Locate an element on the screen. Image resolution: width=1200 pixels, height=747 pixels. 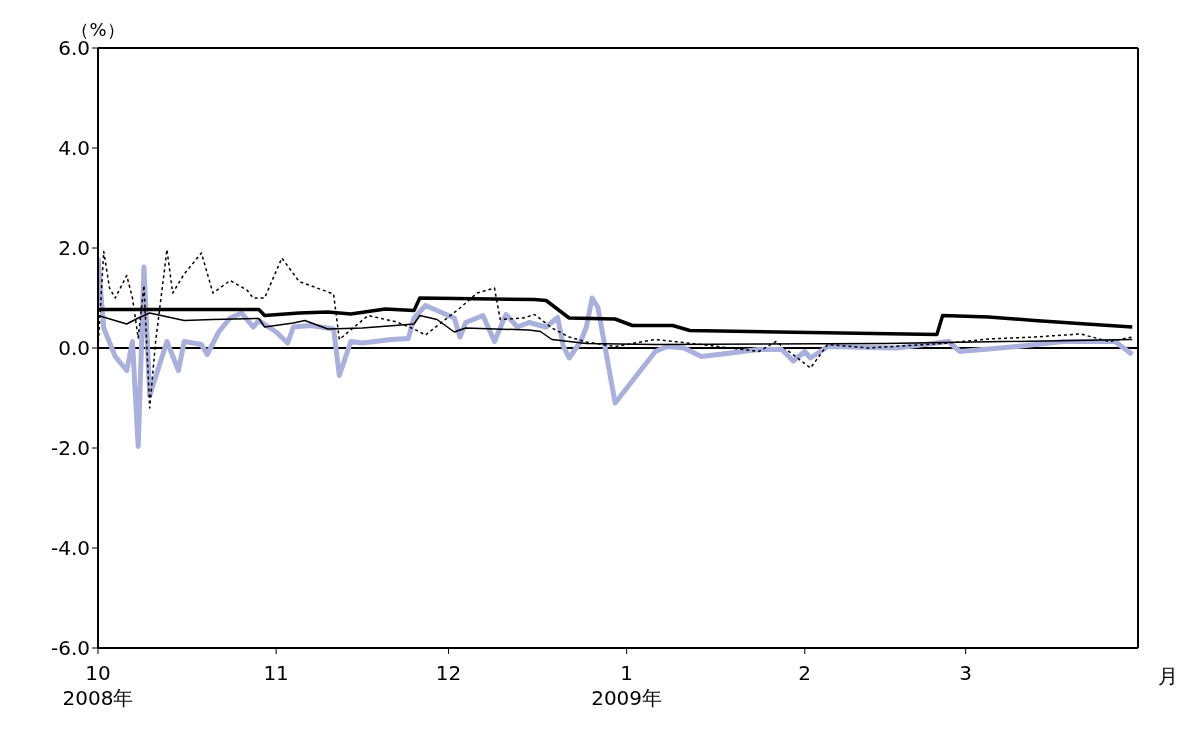
y-tick-label: 0.0 is located at coordinates (74, 348).